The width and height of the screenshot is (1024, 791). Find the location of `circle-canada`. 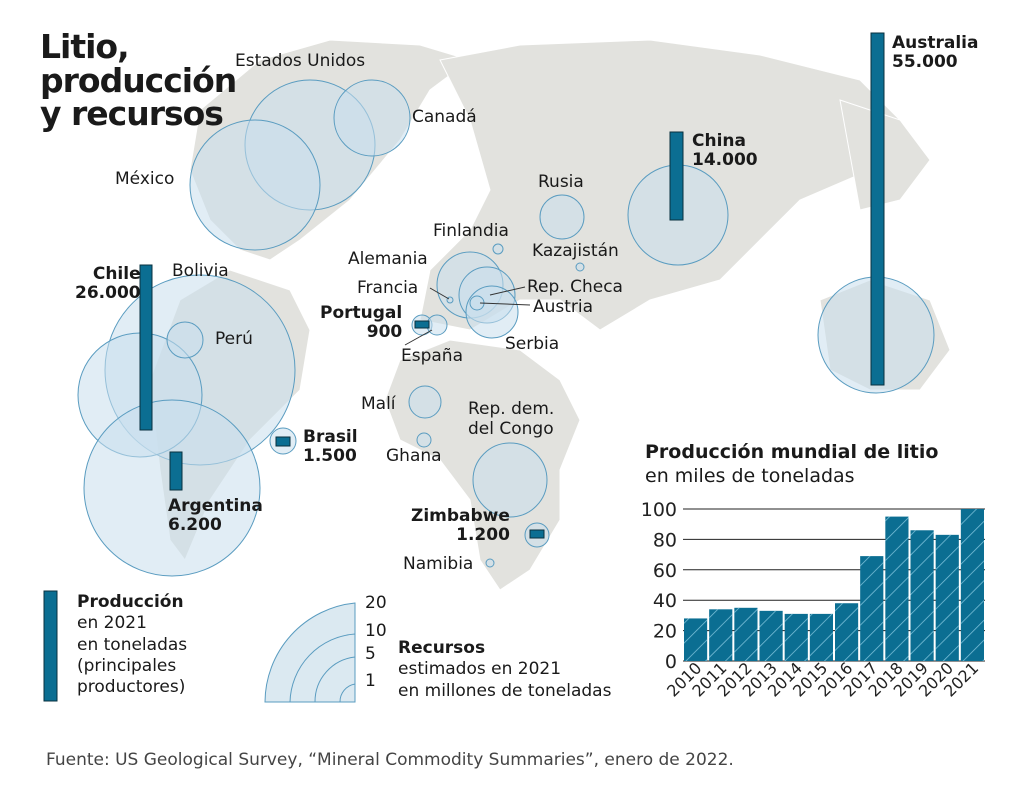

circle-canada is located at coordinates (372, 118).